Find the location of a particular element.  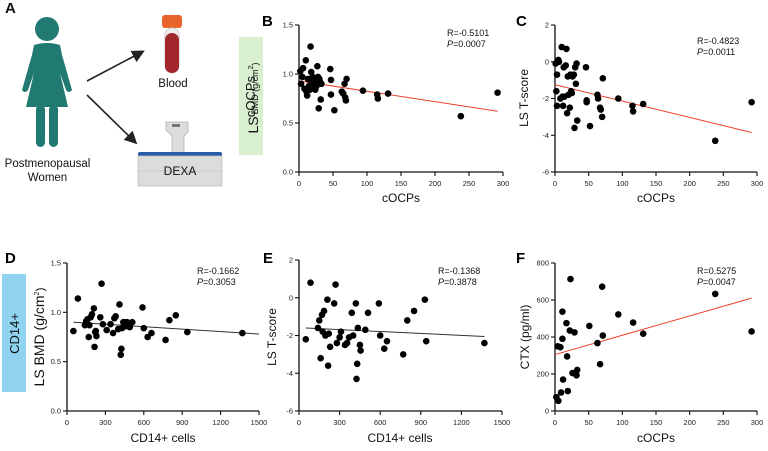

stat-p-value: =0.3053 is located at coordinates (219, 282).